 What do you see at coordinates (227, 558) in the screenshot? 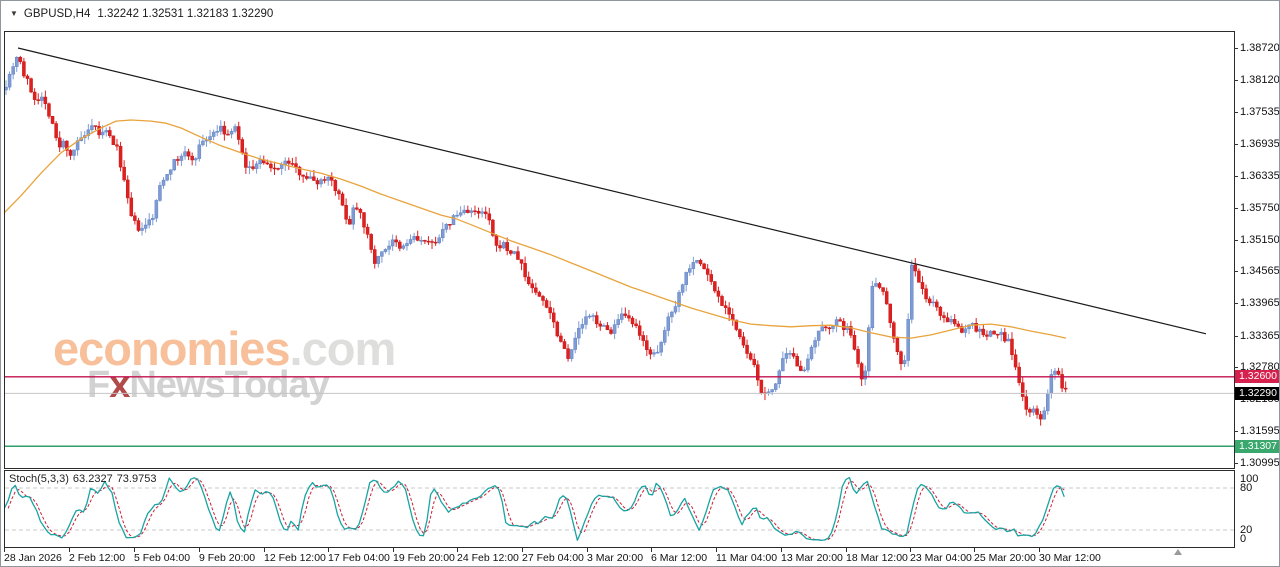
I see `time-axis-label: 9 Feb 20:00` at bounding box center [227, 558].